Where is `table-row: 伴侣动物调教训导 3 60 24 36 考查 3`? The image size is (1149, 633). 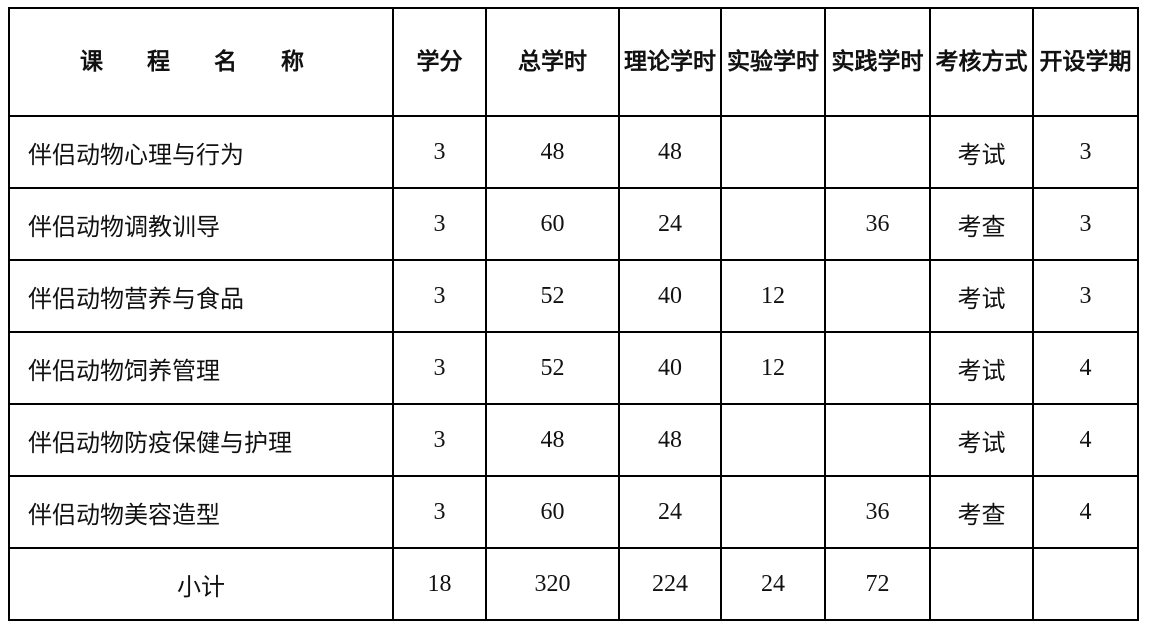 table-row: 伴侣动物调教训导 3 60 24 36 考查 3 is located at coordinates (573, 224).